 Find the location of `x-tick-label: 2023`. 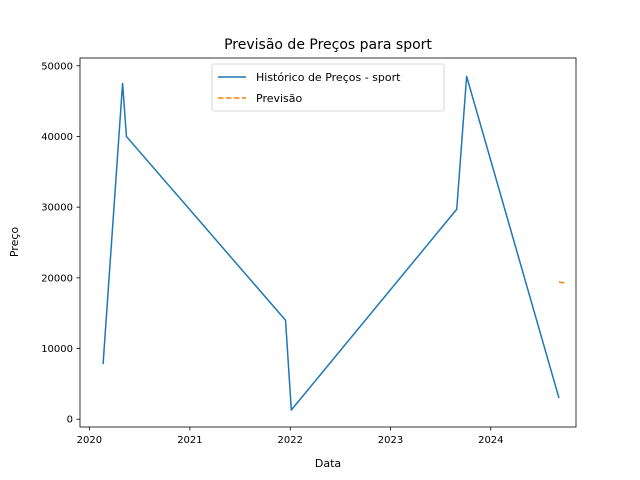

x-tick-label: 2023 is located at coordinates (390, 440).